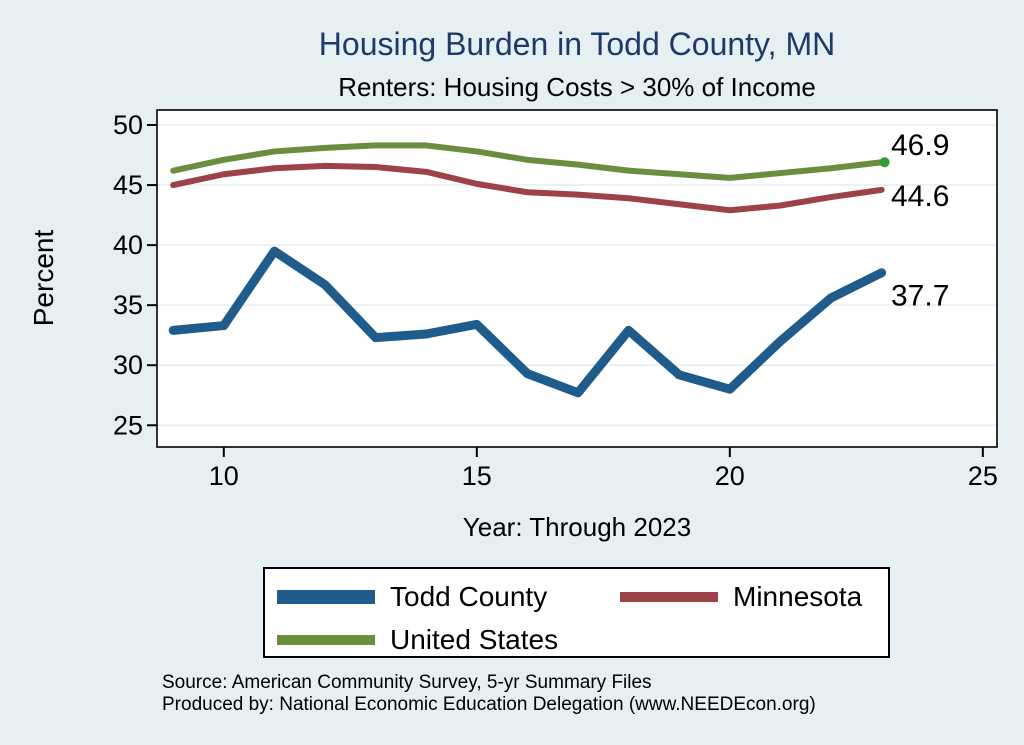  I want to click on series-end-label-todd-county: 37.7, so click(920, 296).